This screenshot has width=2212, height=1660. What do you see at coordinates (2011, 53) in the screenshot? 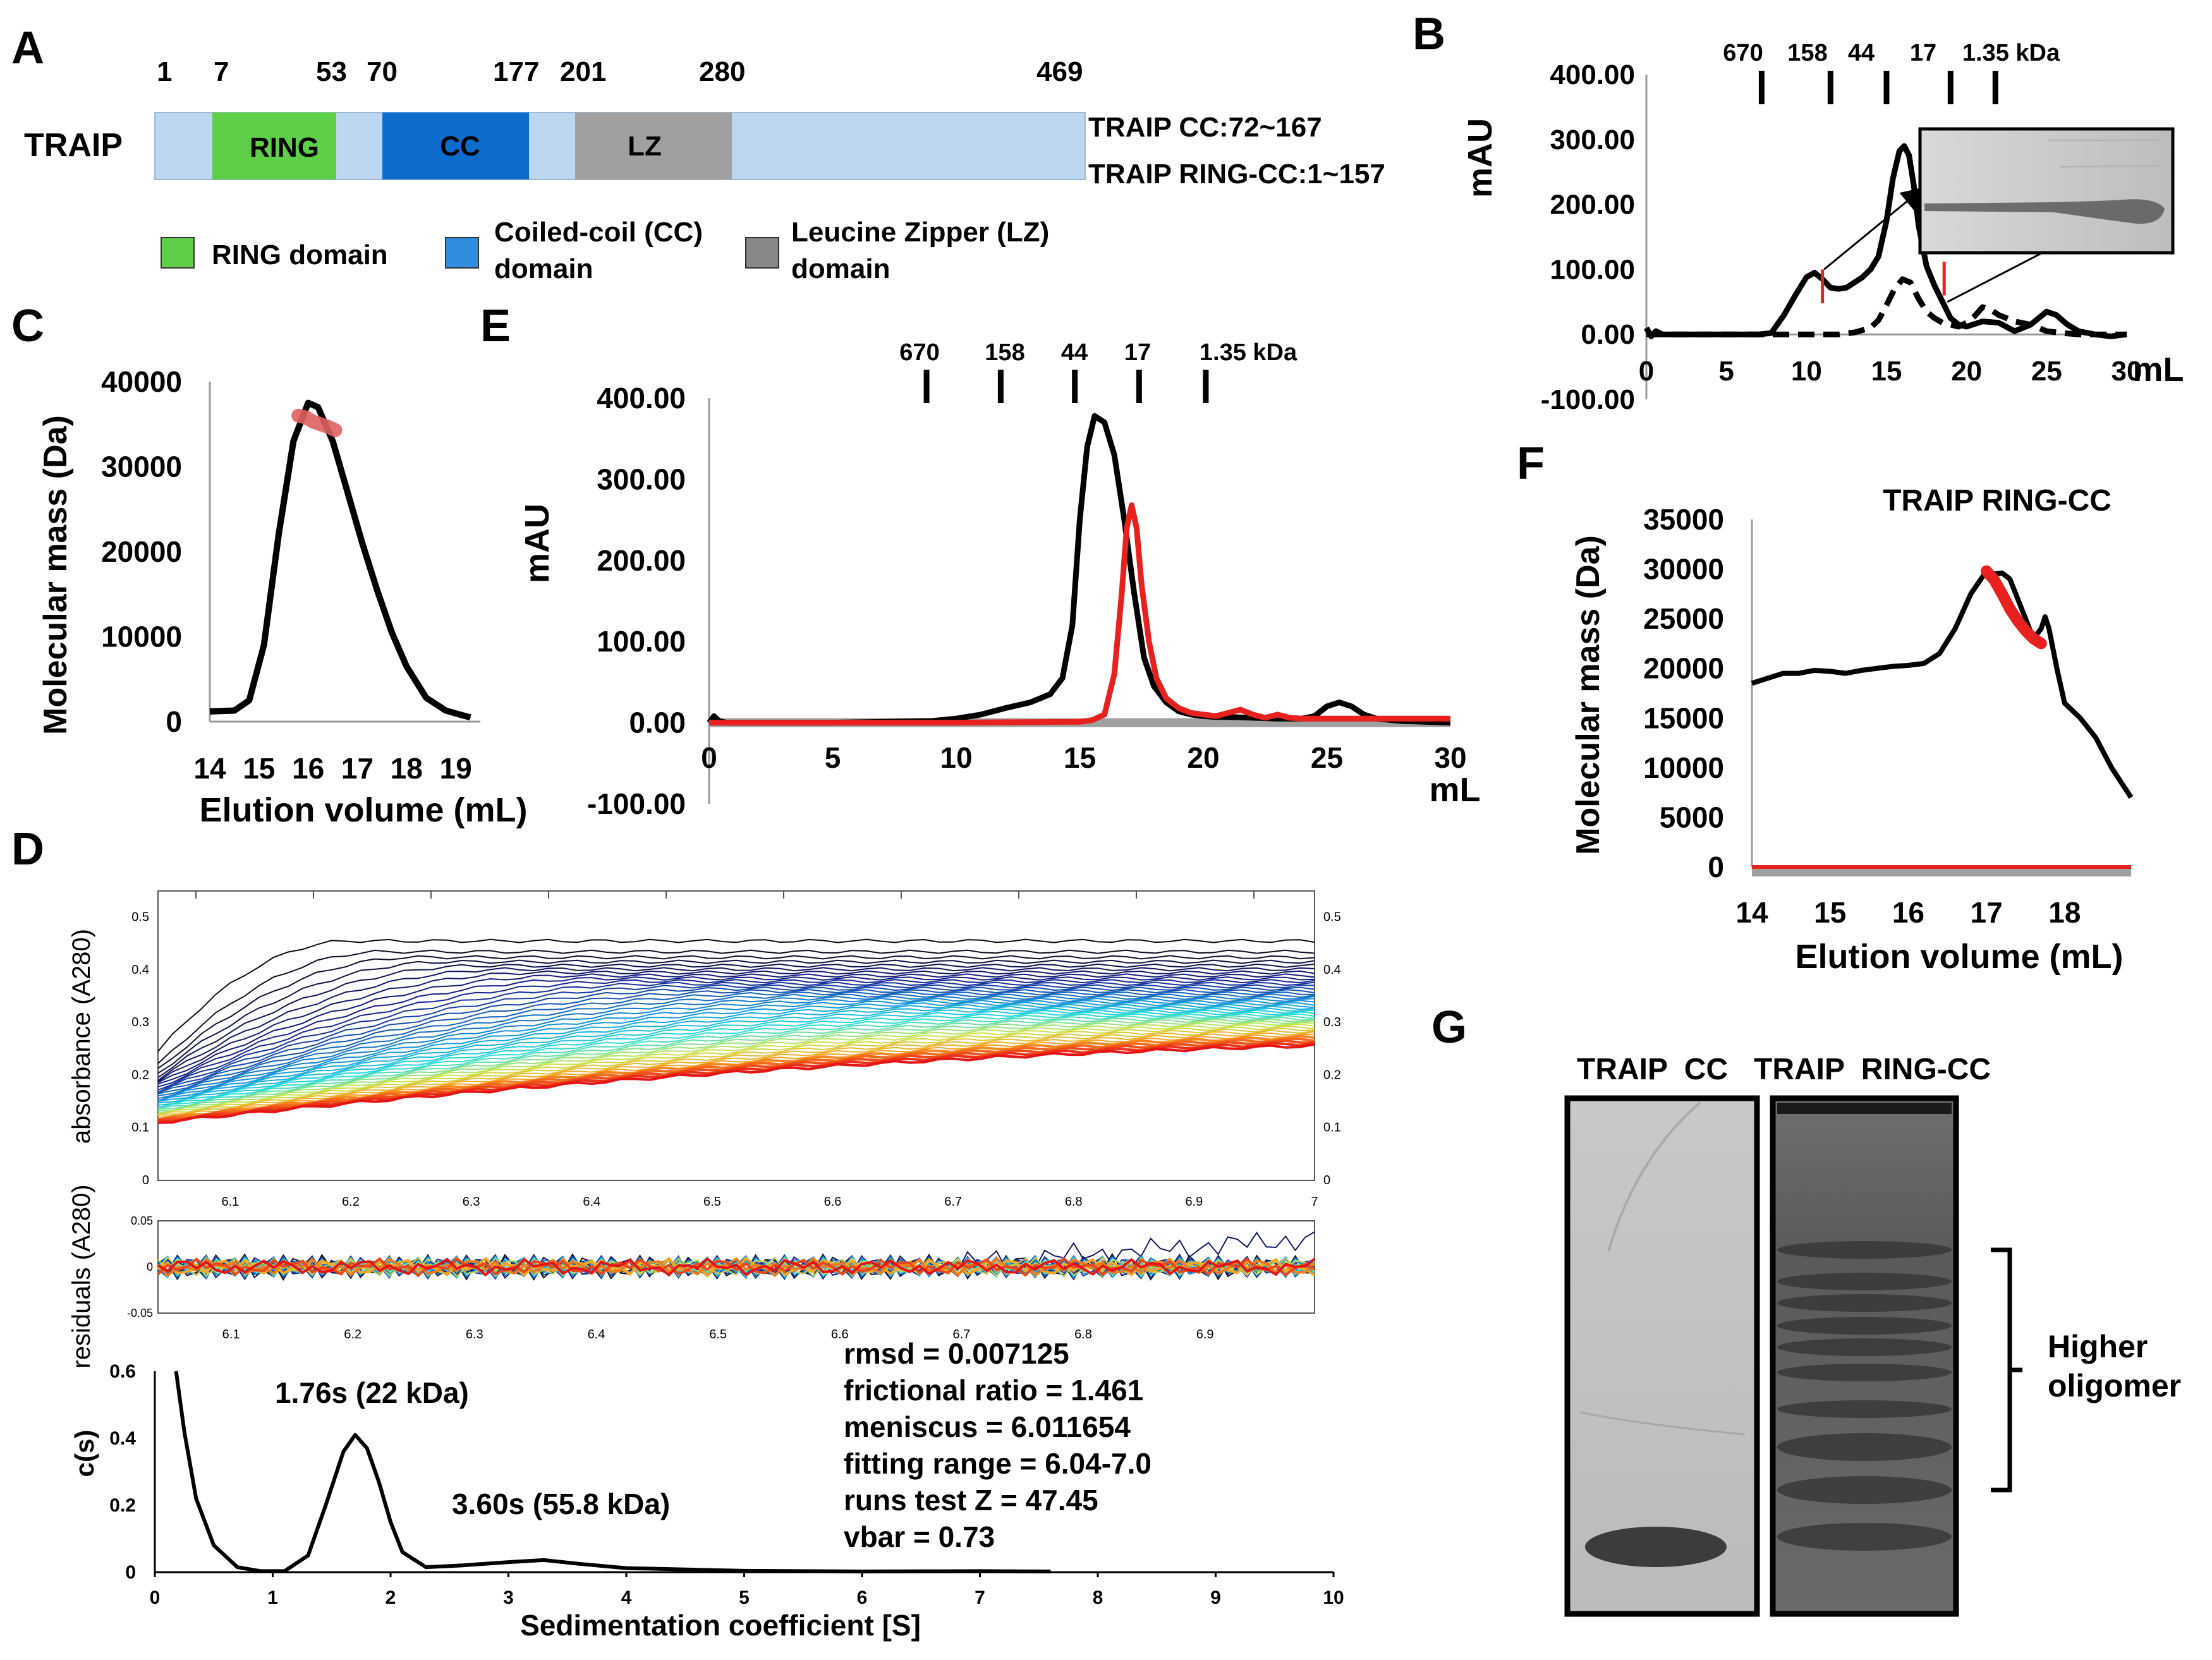
I see `marker-label: 1.35 kDa` at bounding box center [2011, 53].